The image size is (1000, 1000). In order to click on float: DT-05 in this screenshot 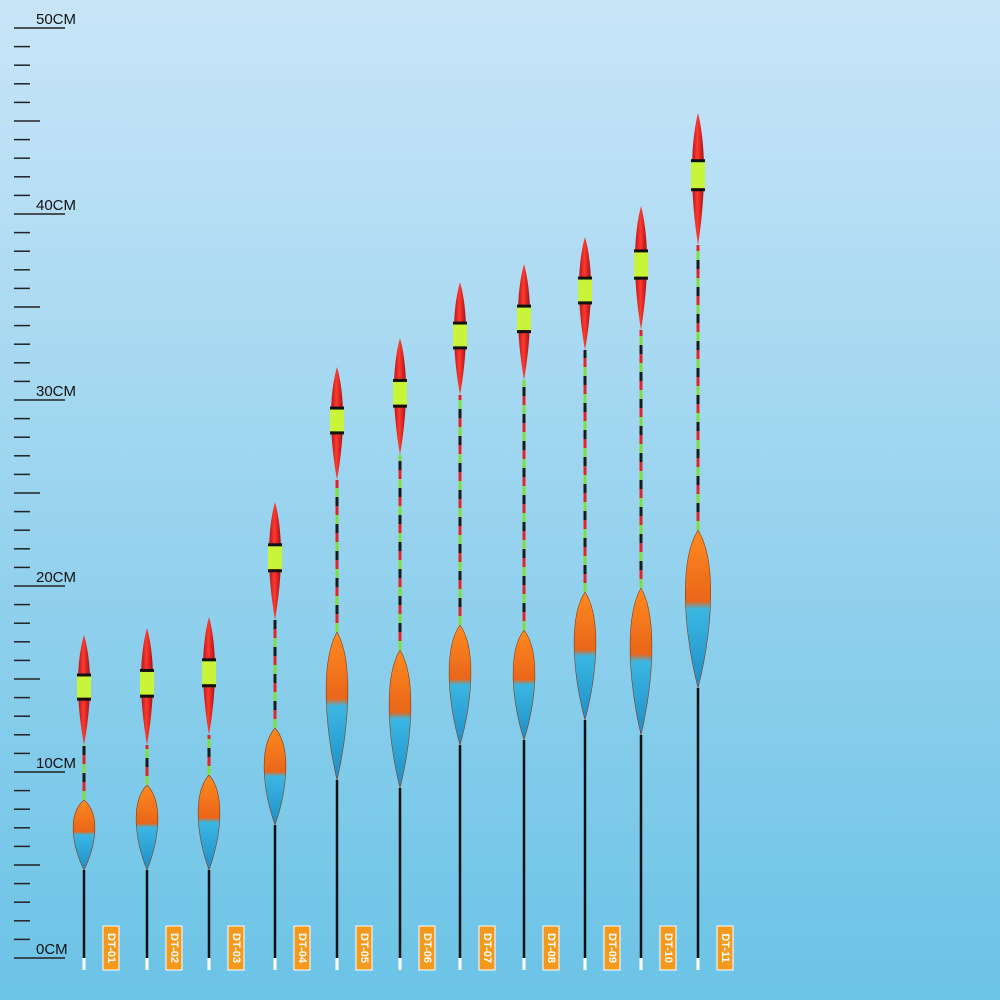, I will do `click(349, 669)`.